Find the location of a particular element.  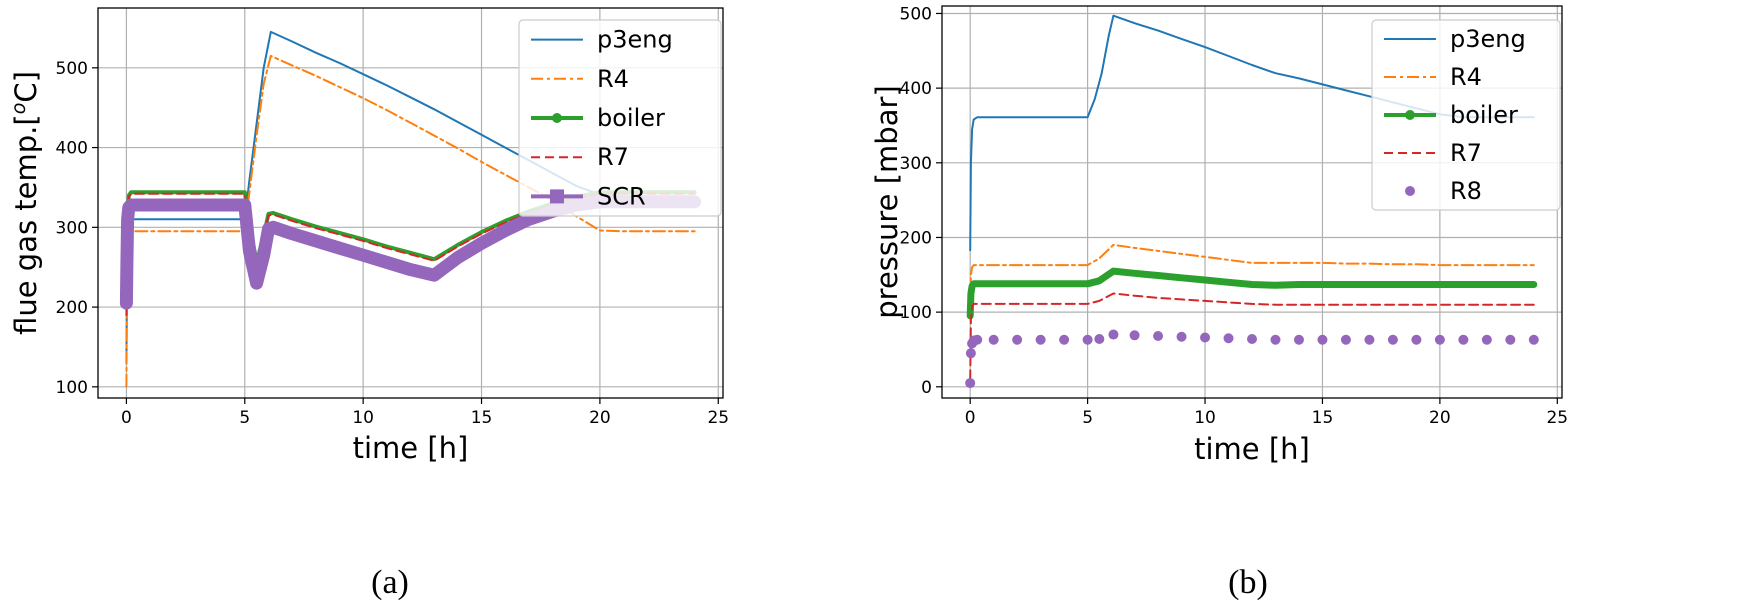

y-axis-label: pressure [mbar] is located at coordinates (887, 201).